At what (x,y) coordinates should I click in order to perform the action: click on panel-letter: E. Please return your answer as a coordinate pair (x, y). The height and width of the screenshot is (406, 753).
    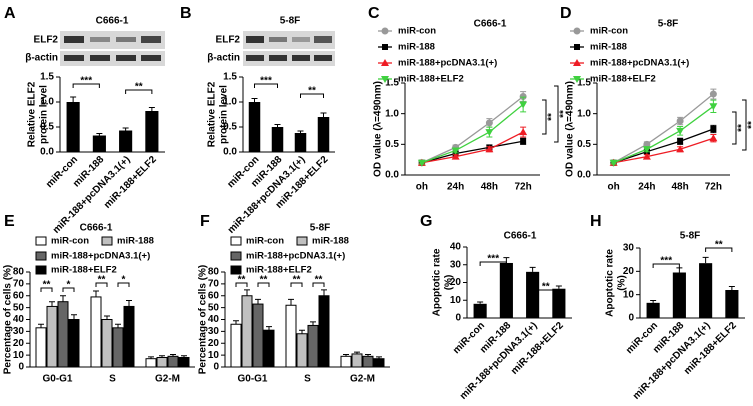
    Looking at the image, I should click on (9, 221).